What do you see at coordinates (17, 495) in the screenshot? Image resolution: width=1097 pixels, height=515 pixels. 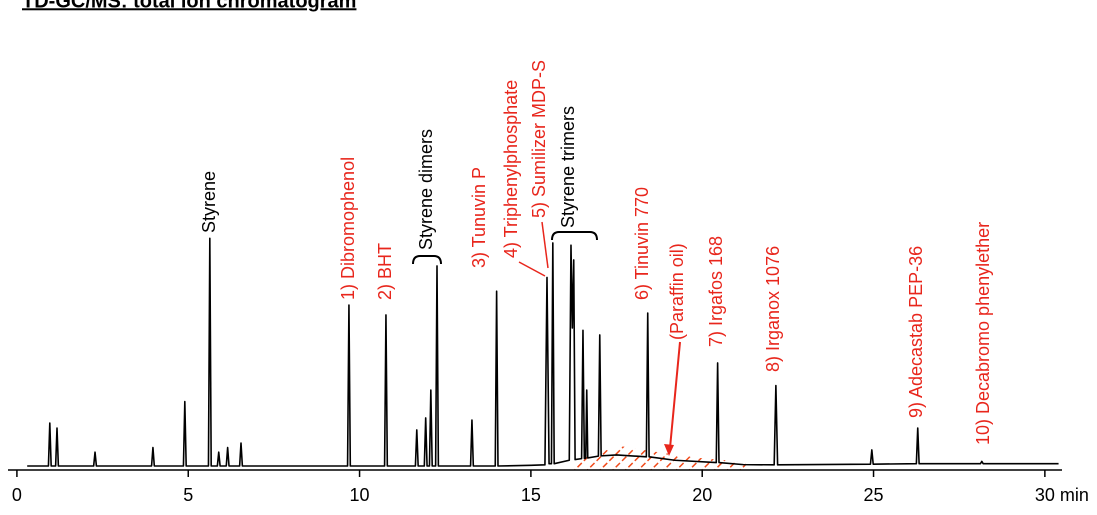 I see `x-tick-label: 0` at bounding box center [17, 495].